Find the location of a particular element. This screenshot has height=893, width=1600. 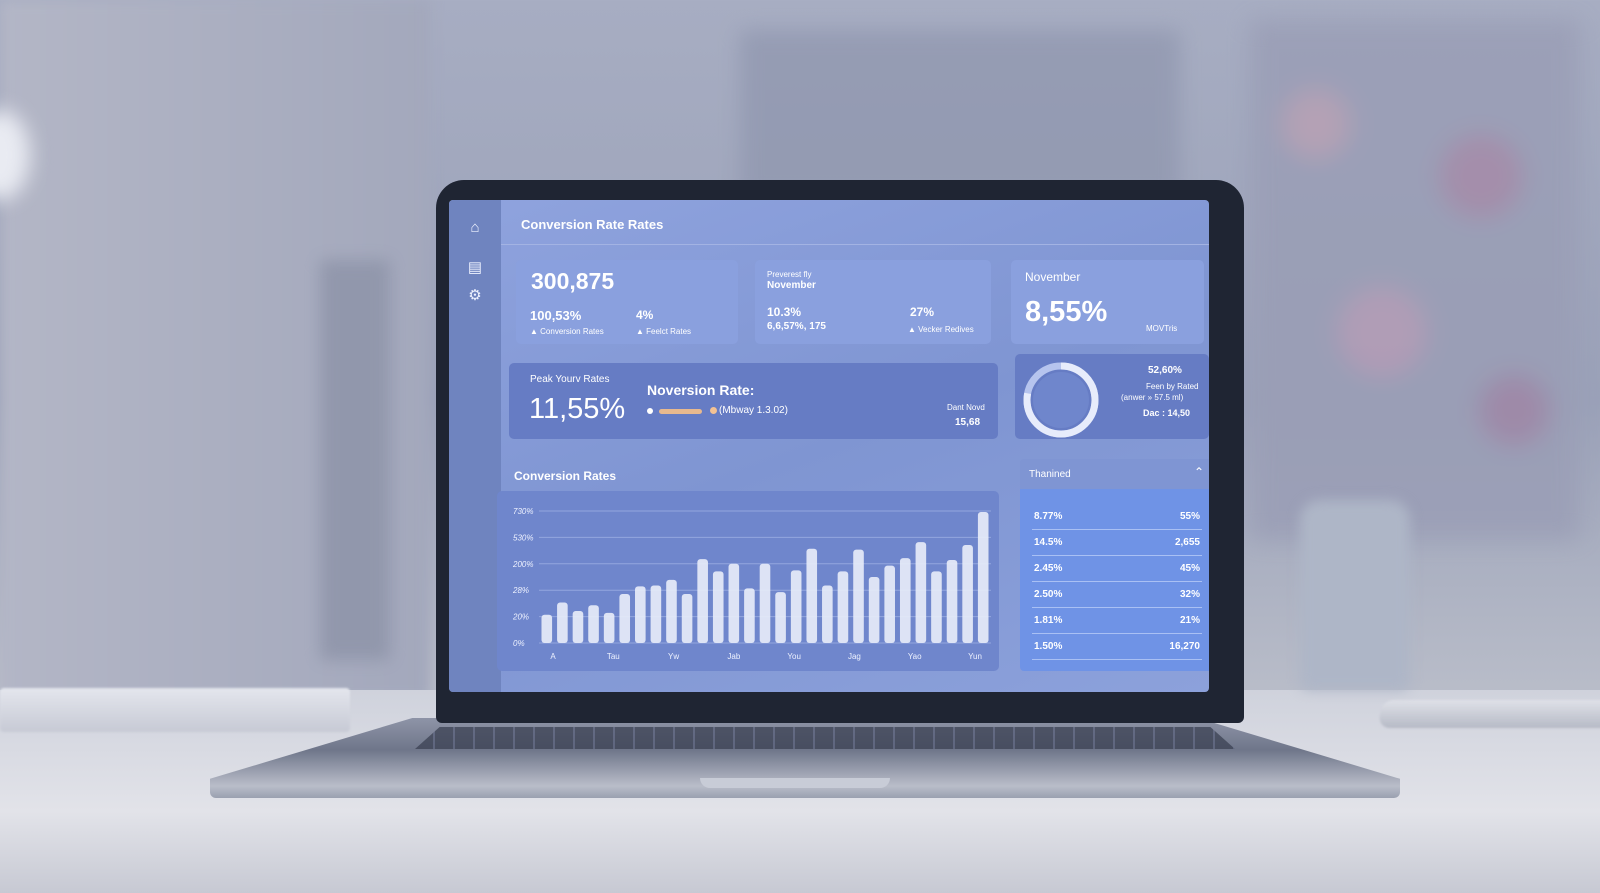

kpi-stat2-value: 4% is located at coordinates (645, 315).